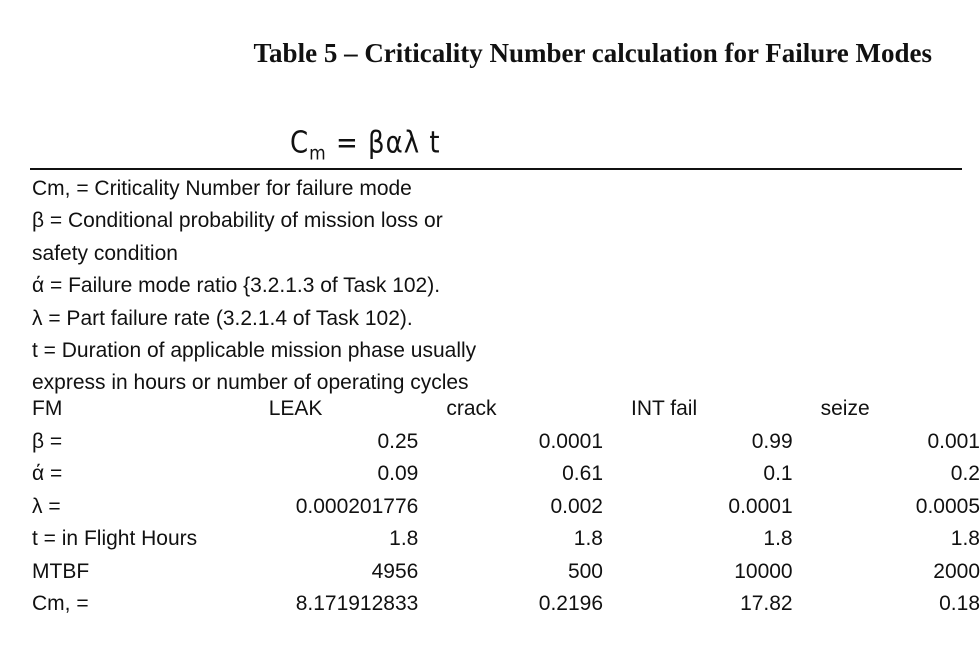 The width and height of the screenshot is (980, 653). What do you see at coordinates (471, 409) in the screenshot?
I see `column-header: crack` at bounding box center [471, 409].